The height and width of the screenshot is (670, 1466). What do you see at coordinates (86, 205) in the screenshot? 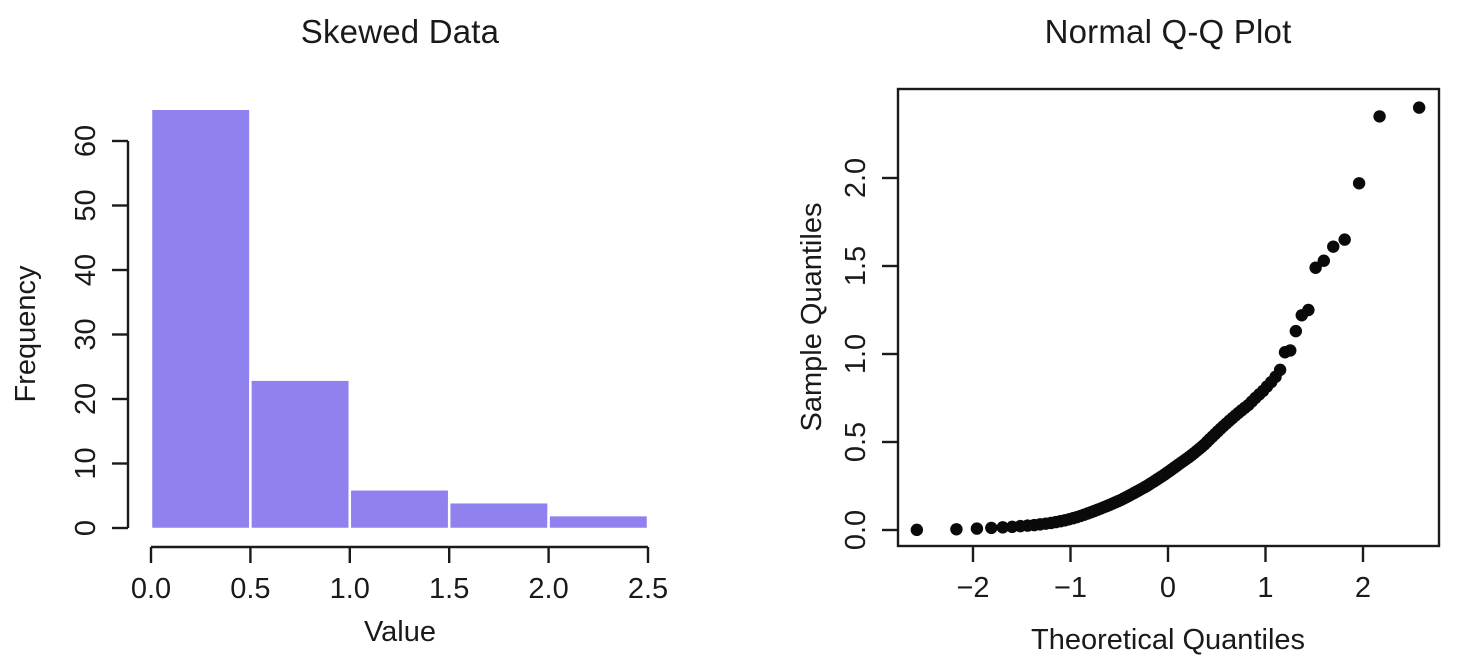
I see `hist-y-tick-label: 50` at bounding box center [86, 205].